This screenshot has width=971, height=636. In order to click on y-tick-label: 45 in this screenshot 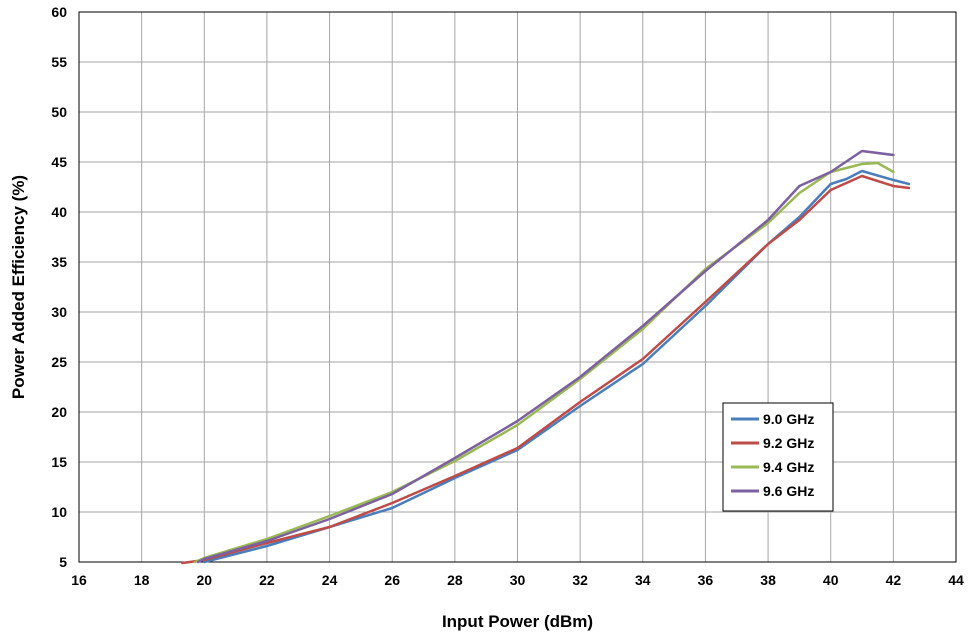, I will do `click(59, 162)`.